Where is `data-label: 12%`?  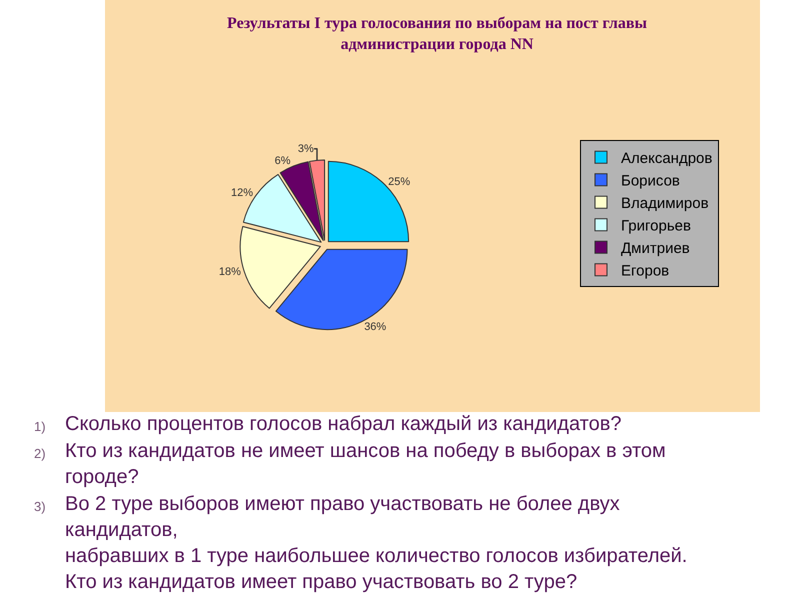 data-label: 12% is located at coordinates (242, 192).